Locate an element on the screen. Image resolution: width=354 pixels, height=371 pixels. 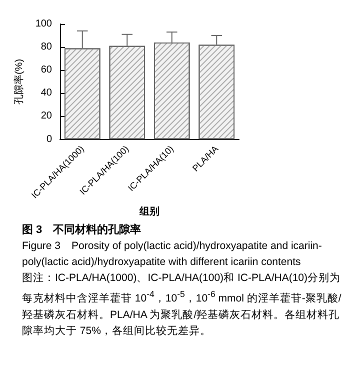
y-tick-label: 40 is located at coordinates (46, 93).